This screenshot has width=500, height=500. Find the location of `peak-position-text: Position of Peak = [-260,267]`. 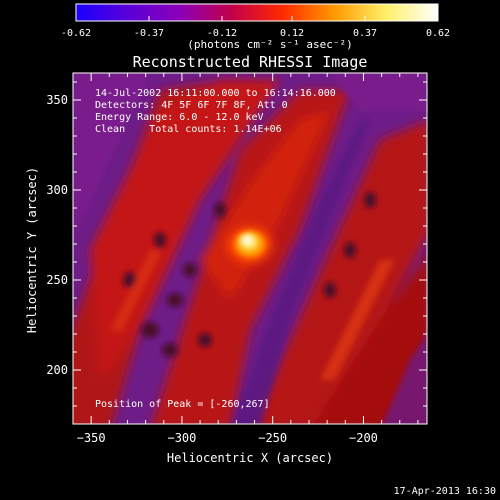

peak-position-text: Position of Peak = [-260,267] is located at coordinates (182, 404).